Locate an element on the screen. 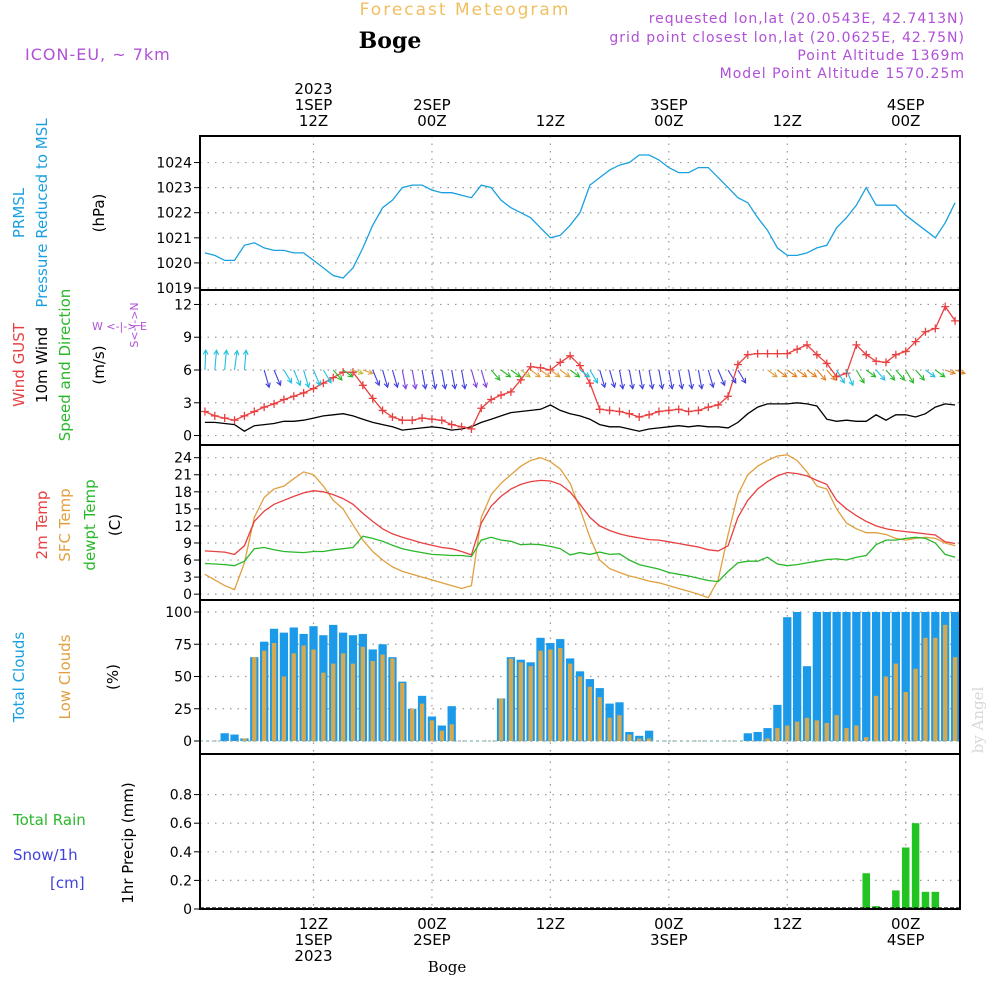 The image size is (1000, 1000). y-tick-label: 1019 is located at coordinates (174, 289).